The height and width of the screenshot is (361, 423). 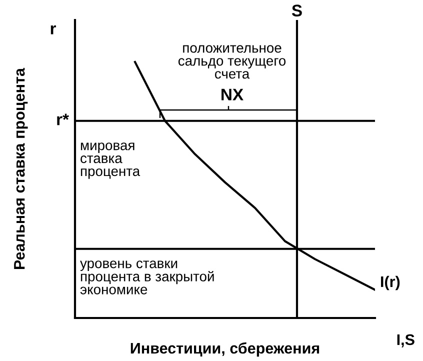 I want to click on ref-line-label: r*, so click(x=63, y=120).